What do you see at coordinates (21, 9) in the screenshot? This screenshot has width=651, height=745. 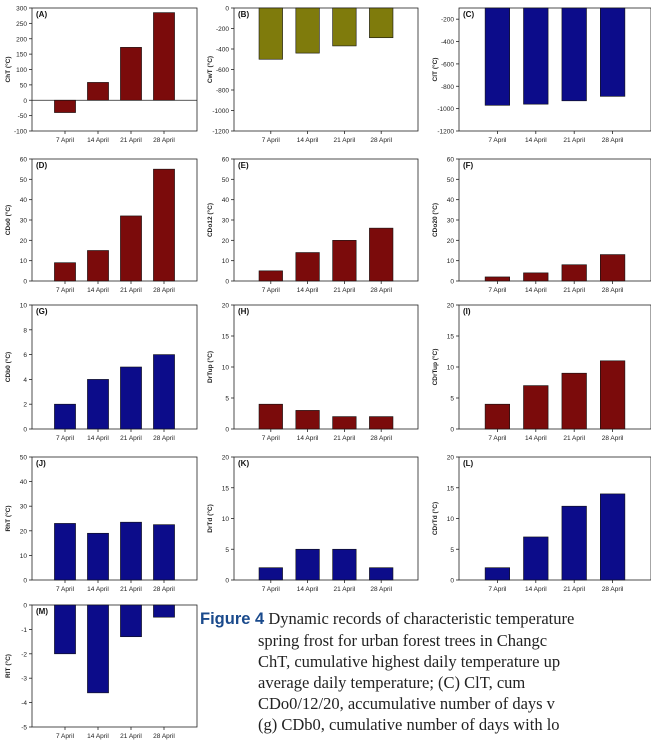 I see `y-tick-label: 300` at bounding box center [21, 9].